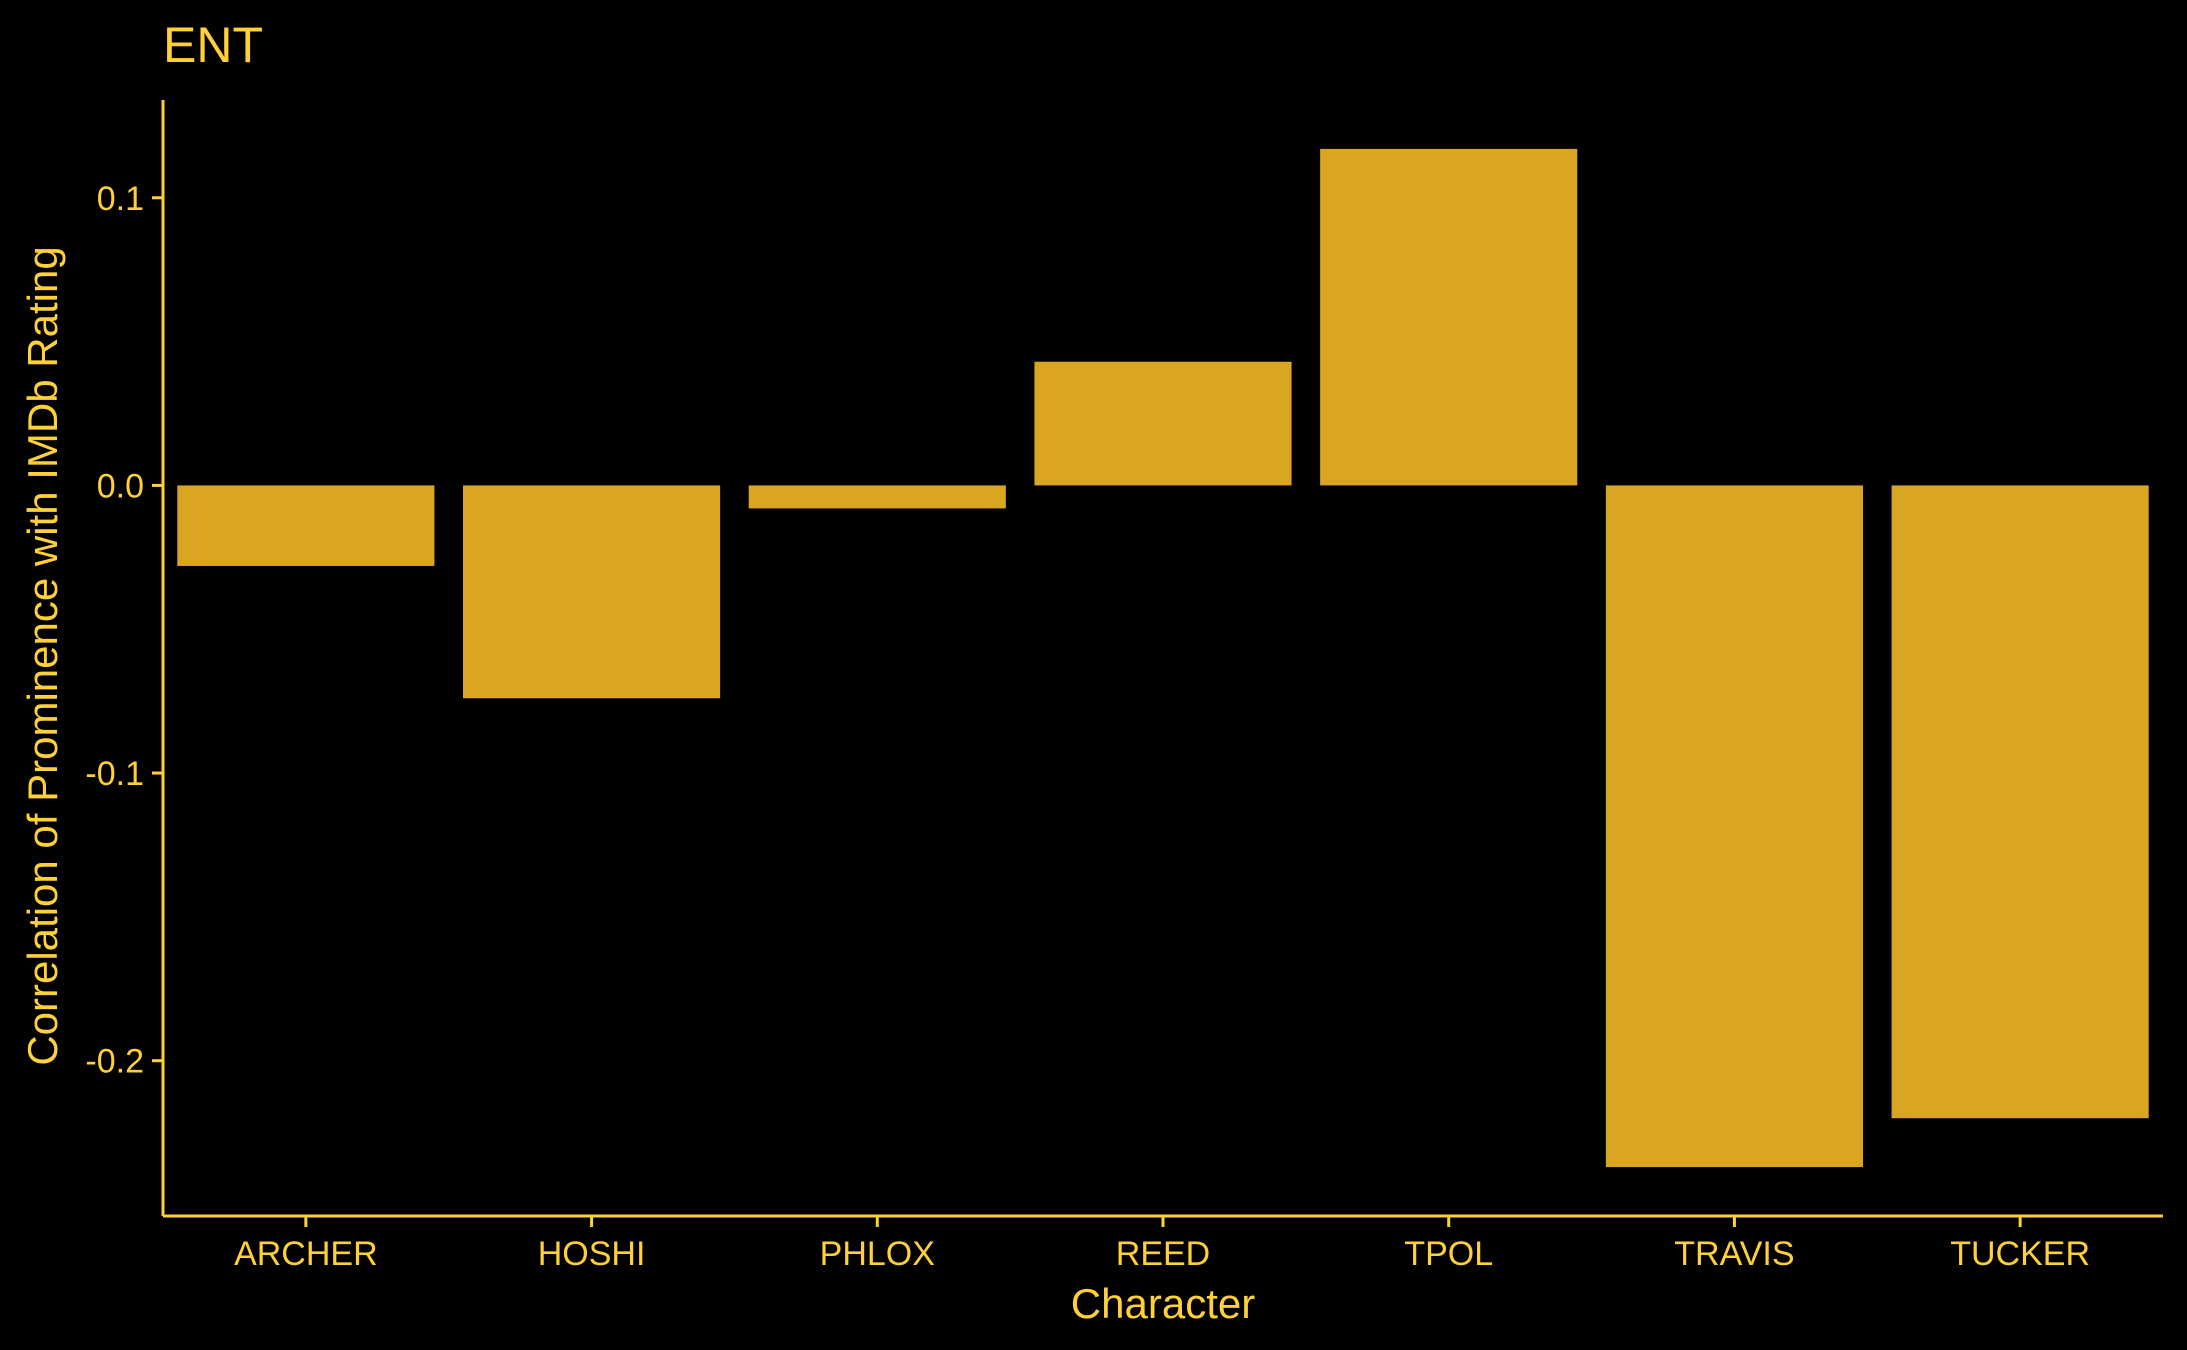 Image resolution: width=2187 pixels, height=1350 pixels. What do you see at coordinates (213, 45) in the screenshot?
I see `chart-title: ENT` at bounding box center [213, 45].